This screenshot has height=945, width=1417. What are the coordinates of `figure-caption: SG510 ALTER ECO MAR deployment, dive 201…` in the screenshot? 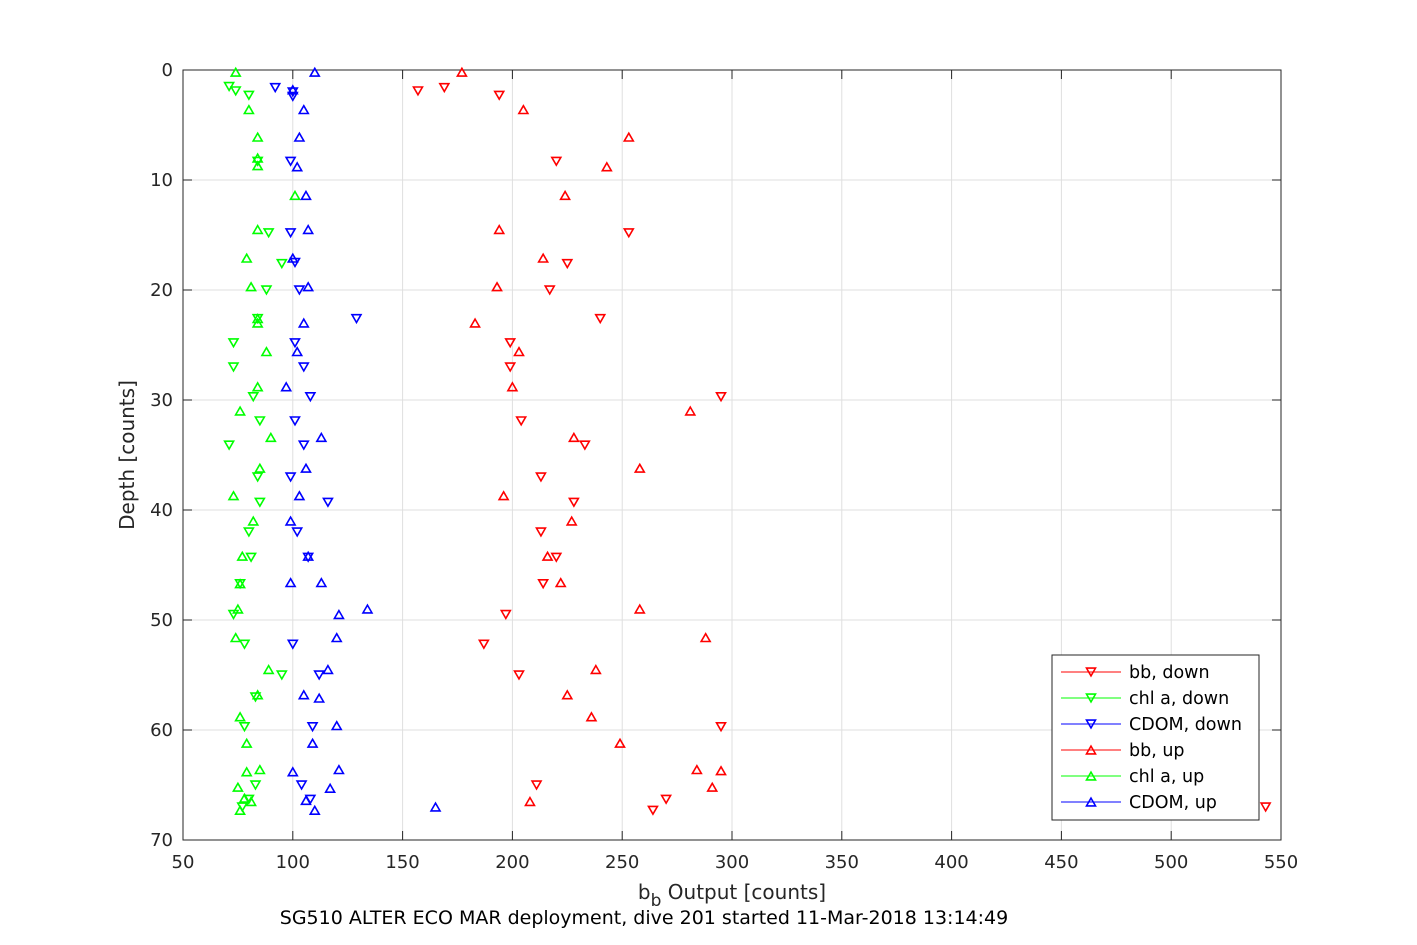 It's located at (644, 918).